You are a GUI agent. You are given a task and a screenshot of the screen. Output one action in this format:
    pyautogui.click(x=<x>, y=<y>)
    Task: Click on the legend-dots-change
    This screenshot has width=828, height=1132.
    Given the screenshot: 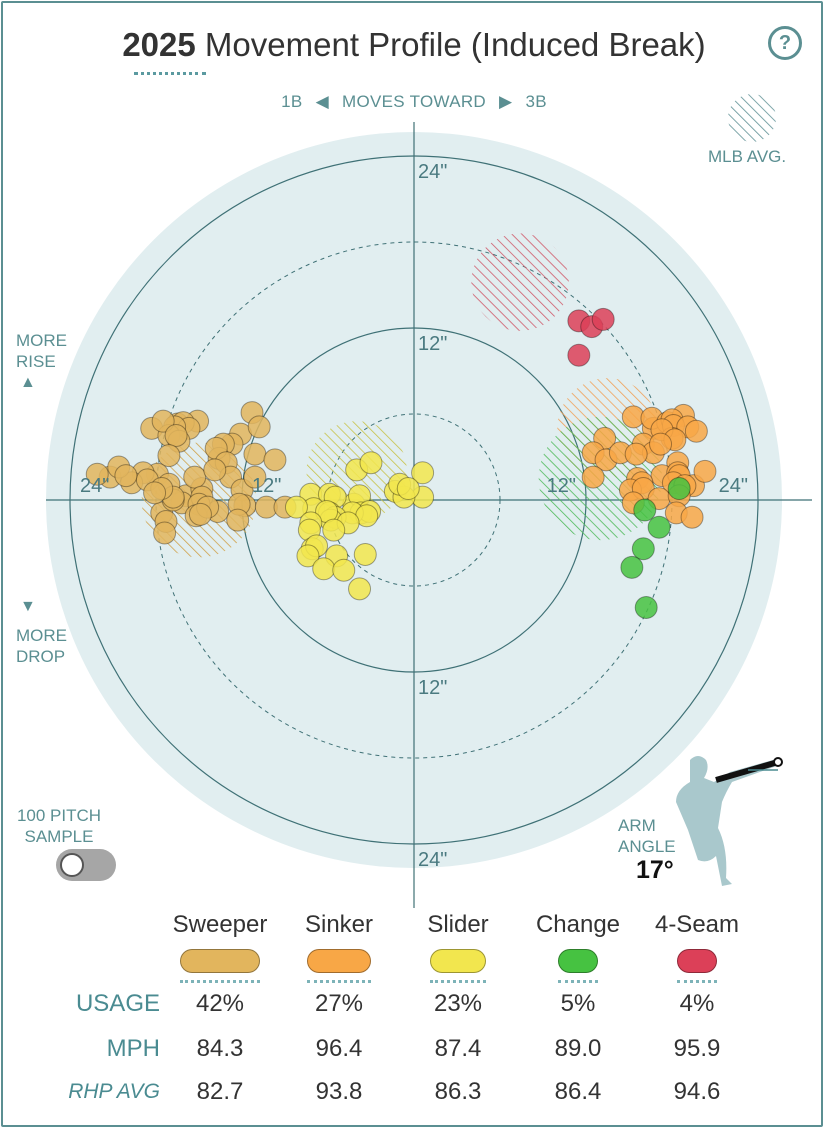 What is the action you would take?
    pyautogui.click(x=578, y=981)
    